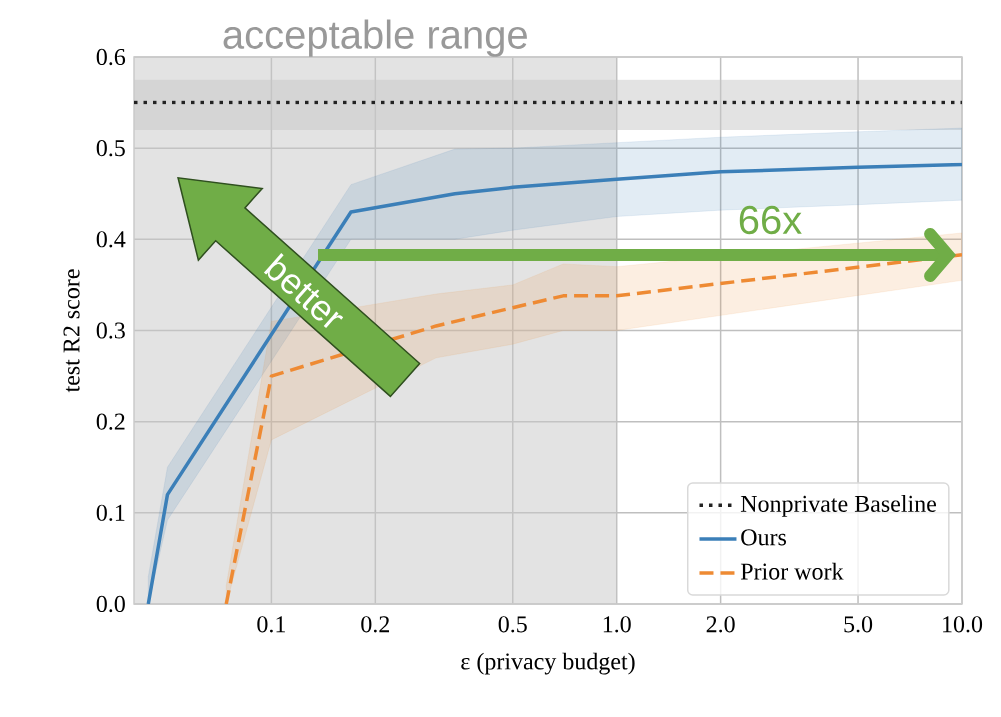 The width and height of the screenshot is (1001, 717). What do you see at coordinates (512, 624) in the screenshot?
I see `x-tick-label: 0.5` at bounding box center [512, 624].